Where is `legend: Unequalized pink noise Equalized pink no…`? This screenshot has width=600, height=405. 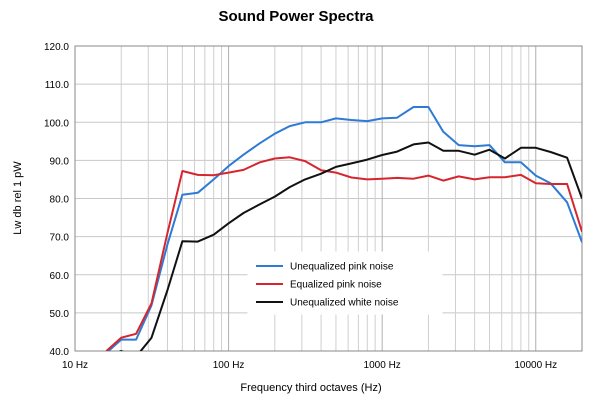
legend: Unequalized pink noise Equalized pink no… is located at coordinates (345, 283).